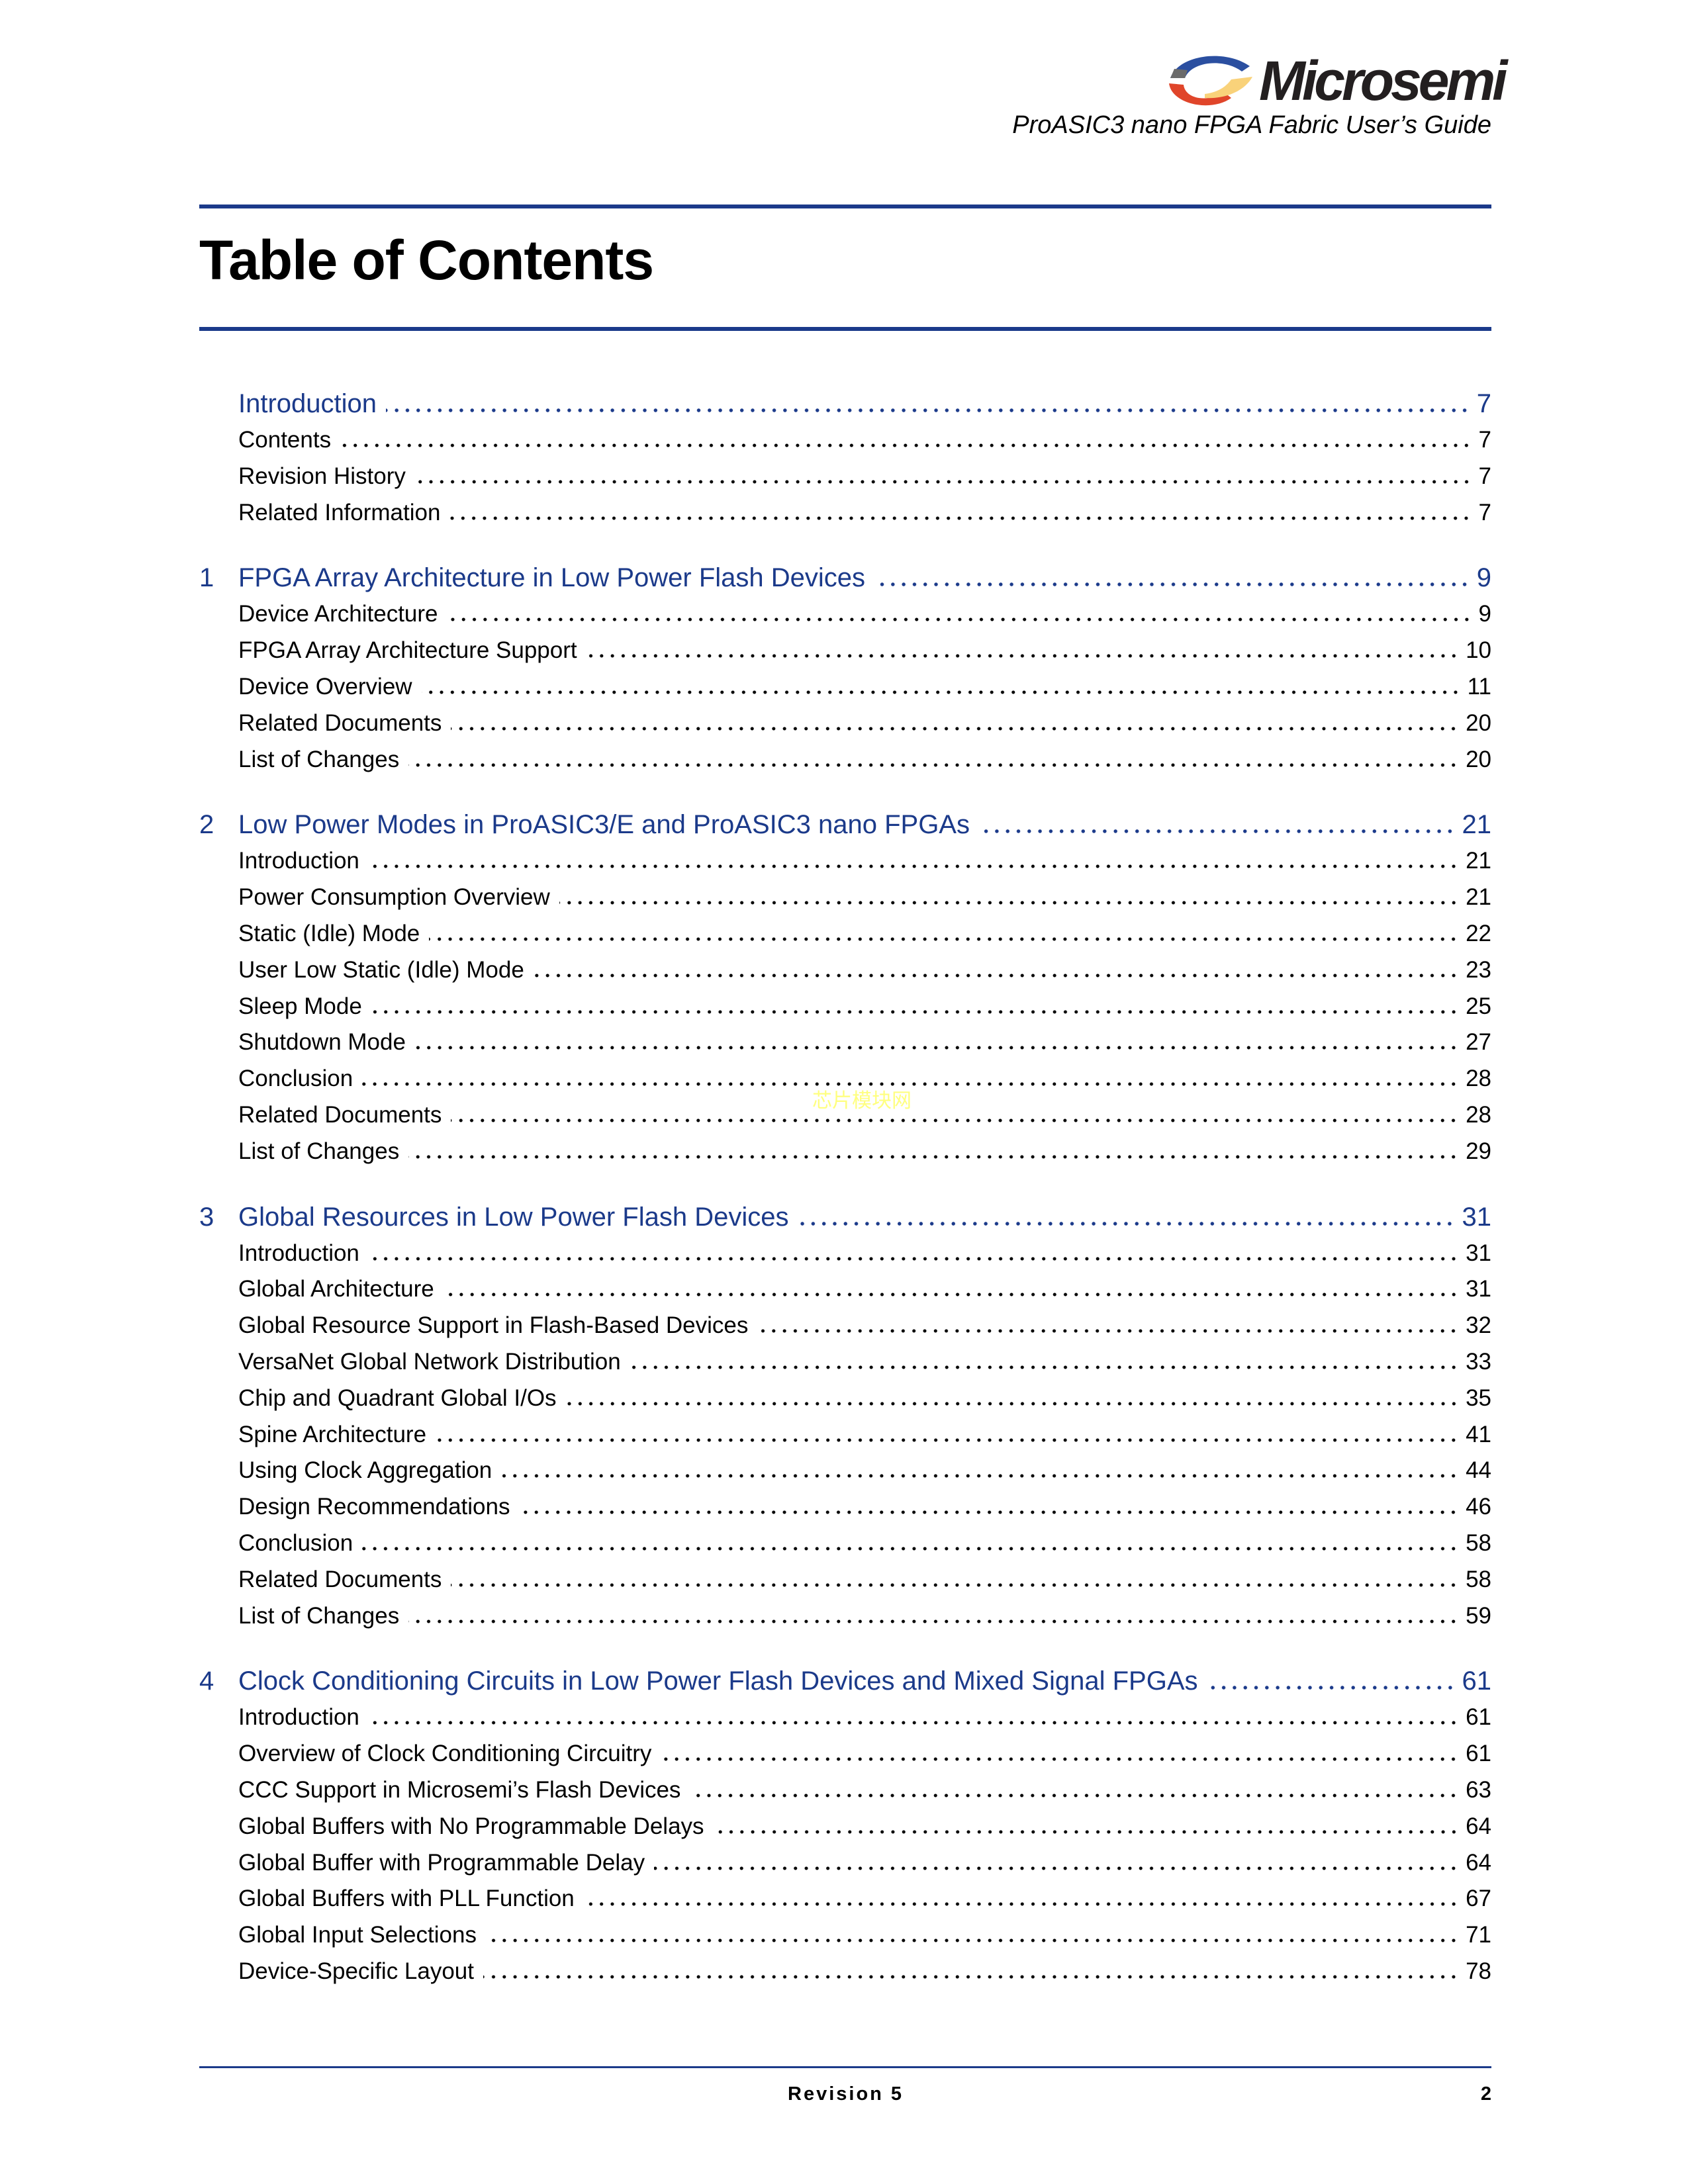 This screenshot has height=2184, width=1688. What do you see at coordinates (845, 1084) in the screenshot?
I see `toc-entry: Conclusion 28` at bounding box center [845, 1084].